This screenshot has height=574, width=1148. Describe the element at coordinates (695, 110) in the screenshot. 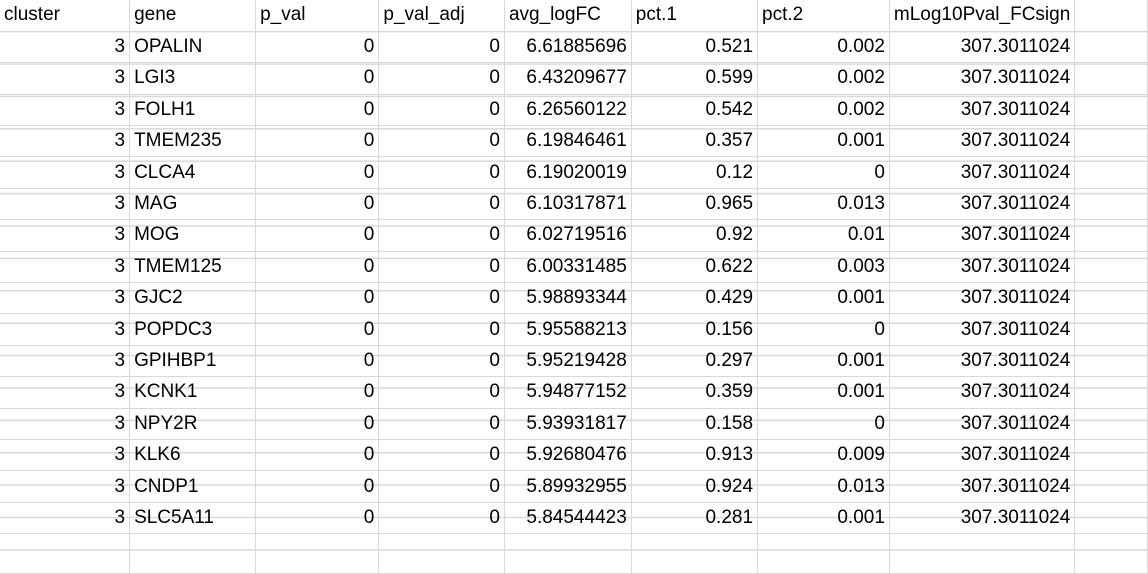

I see `cell-pct-1: 0.542` at that location.